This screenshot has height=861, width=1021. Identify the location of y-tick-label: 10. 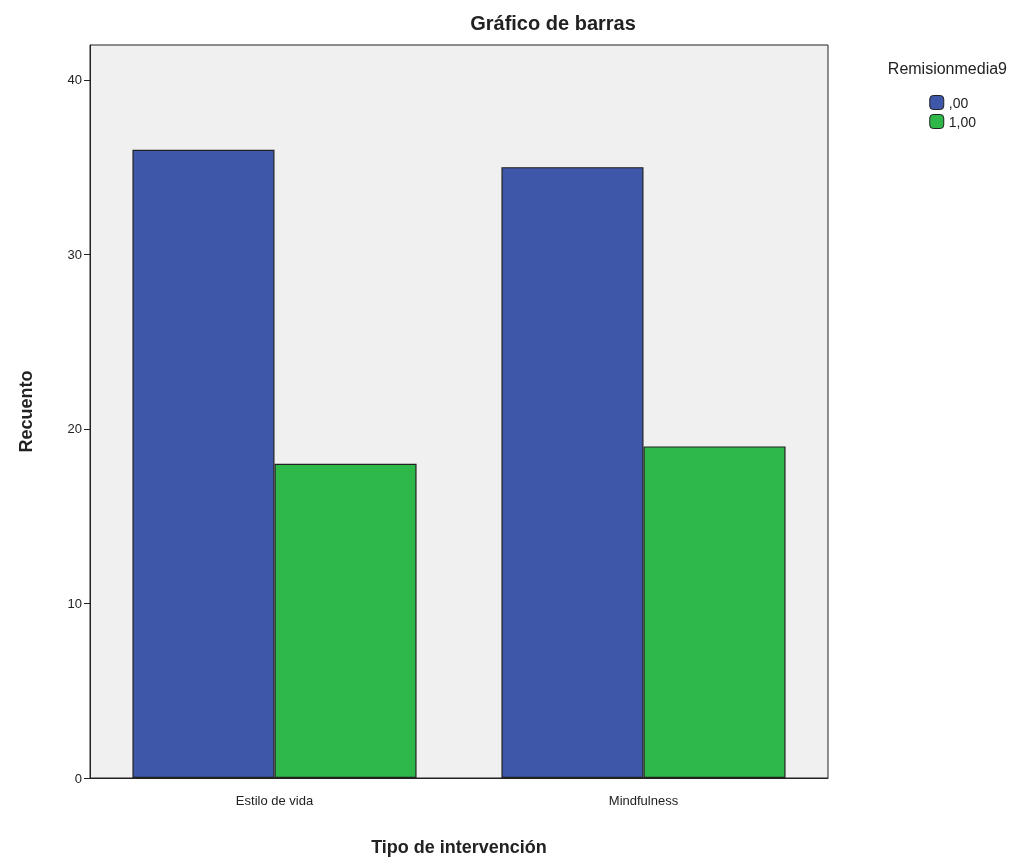
(74, 603).